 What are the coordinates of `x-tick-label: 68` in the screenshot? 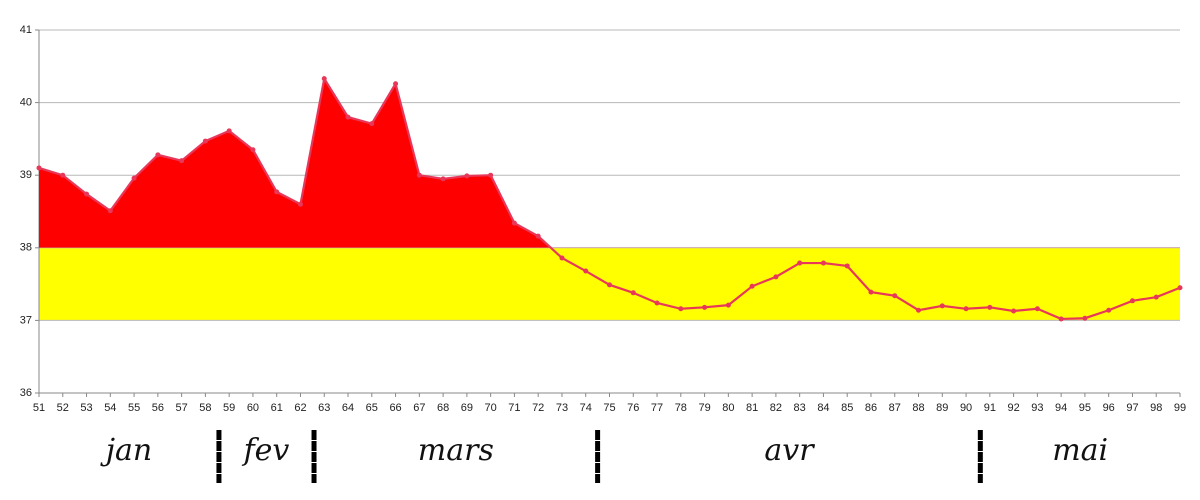 It's located at (443, 408).